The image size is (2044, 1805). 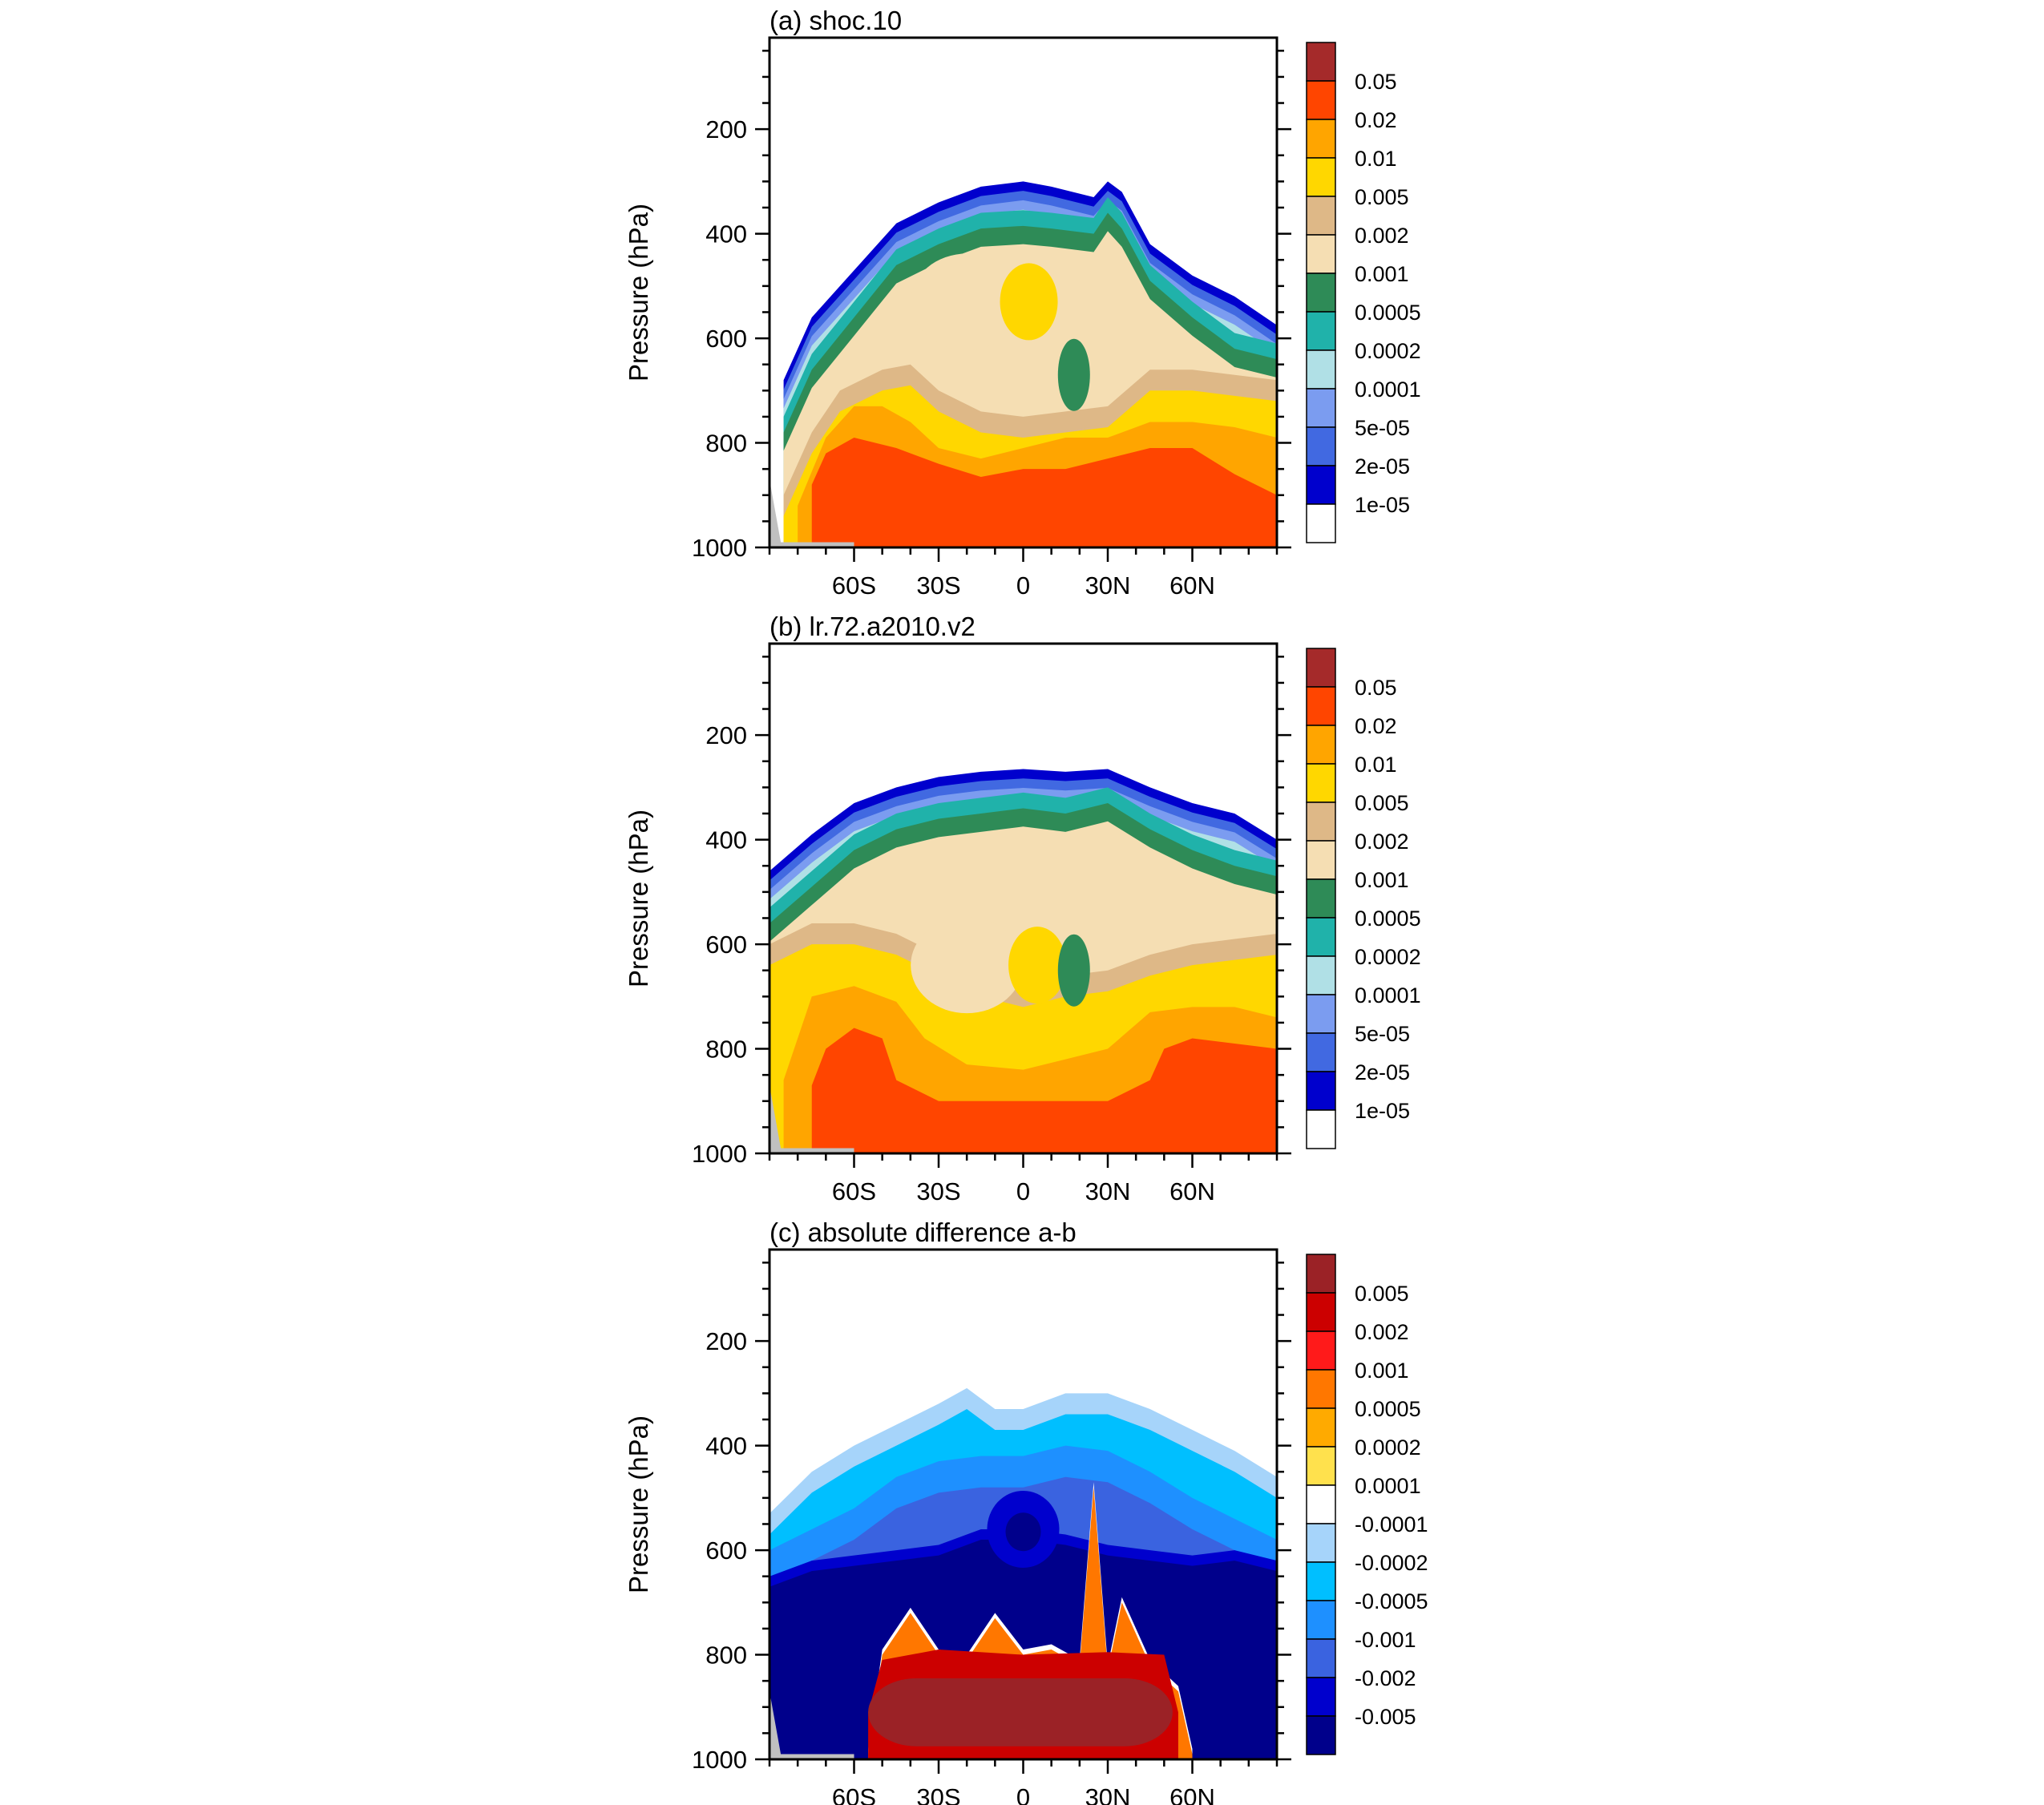 I want to click on contour-band-0.005, so click(x=1021, y=1712).